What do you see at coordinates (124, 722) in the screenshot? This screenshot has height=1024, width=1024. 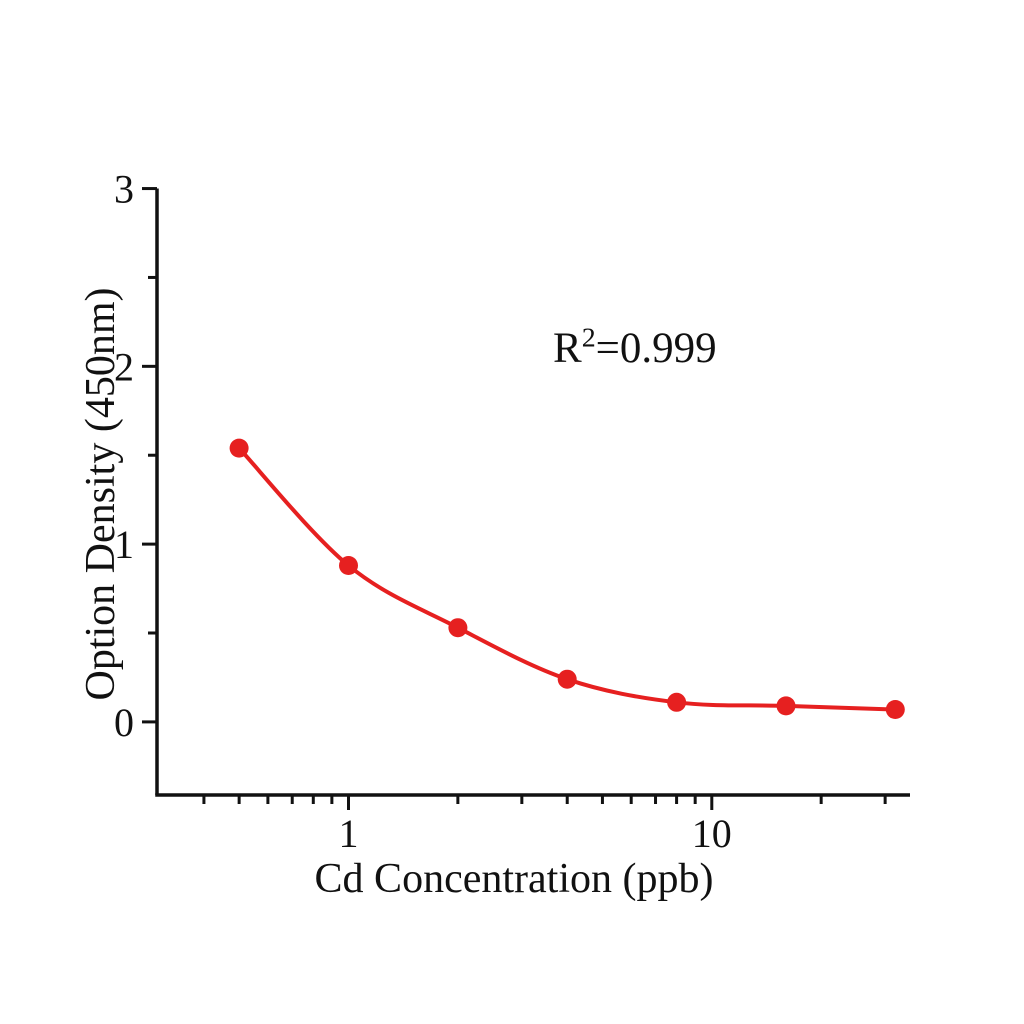 I see `y-tick-label: 0` at bounding box center [124, 722].